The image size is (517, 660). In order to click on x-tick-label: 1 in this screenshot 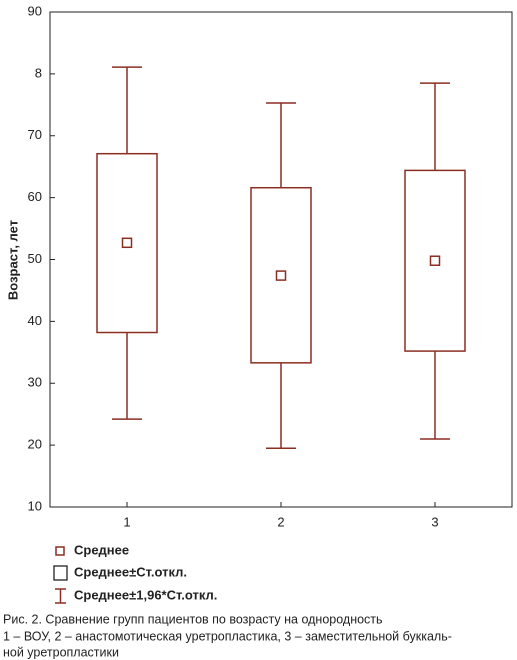, I will do `click(126, 521)`.